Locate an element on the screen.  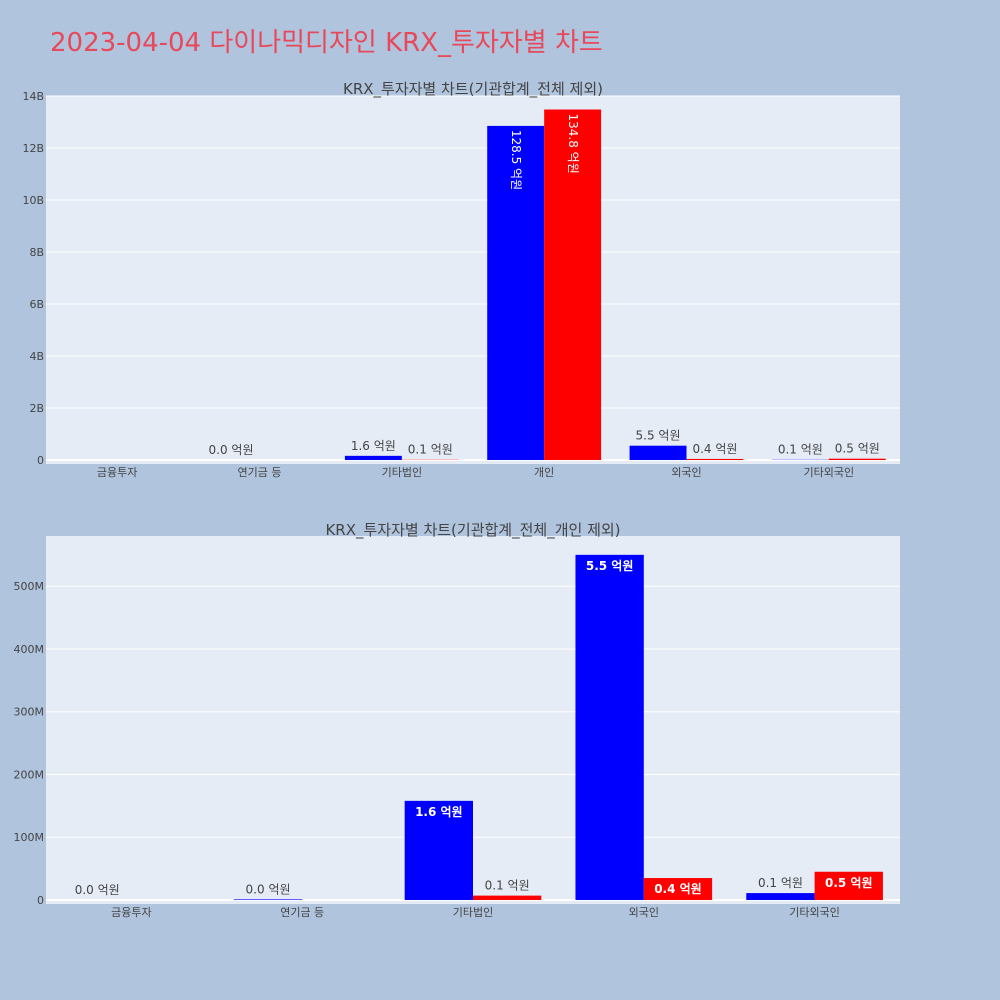
data-label: 134.8 억원 is located at coordinates (573, 144).